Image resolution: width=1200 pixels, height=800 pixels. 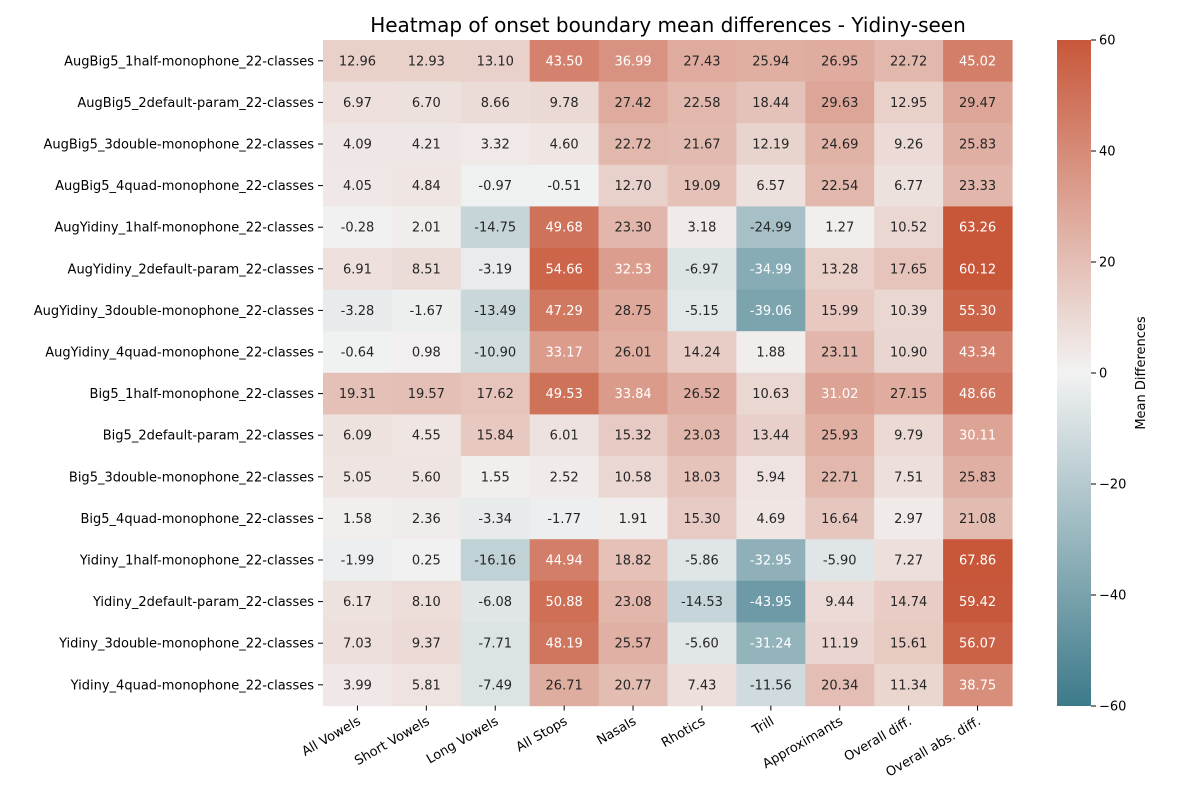 What do you see at coordinates (189, 61) in the screenshot?
I see `row-label: AugBig5_1half-monophone_22-classes` at bounding box center [189, 61].